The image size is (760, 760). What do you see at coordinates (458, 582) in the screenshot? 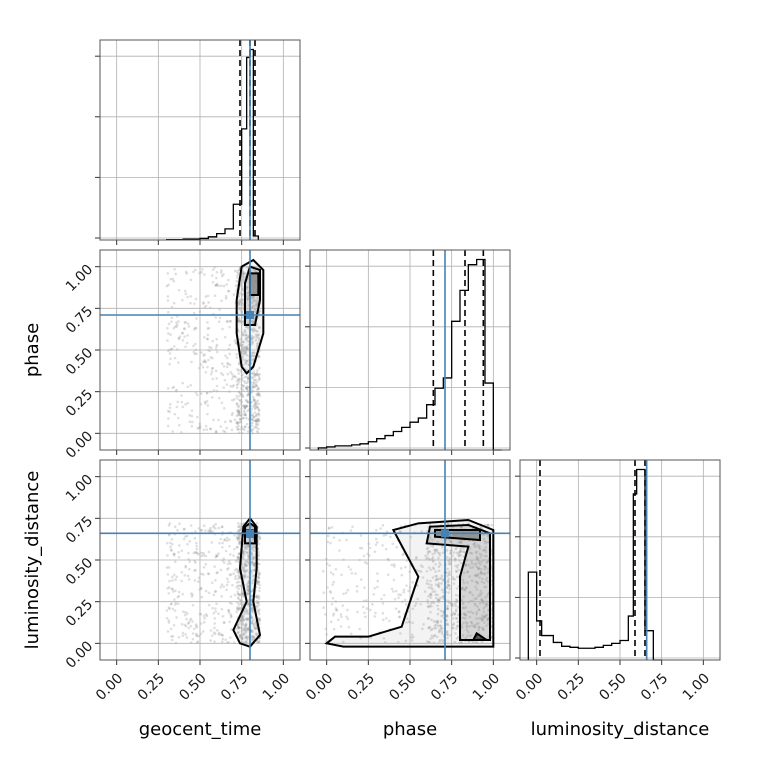
I see `contour-line` at bounding box center [458, 582].